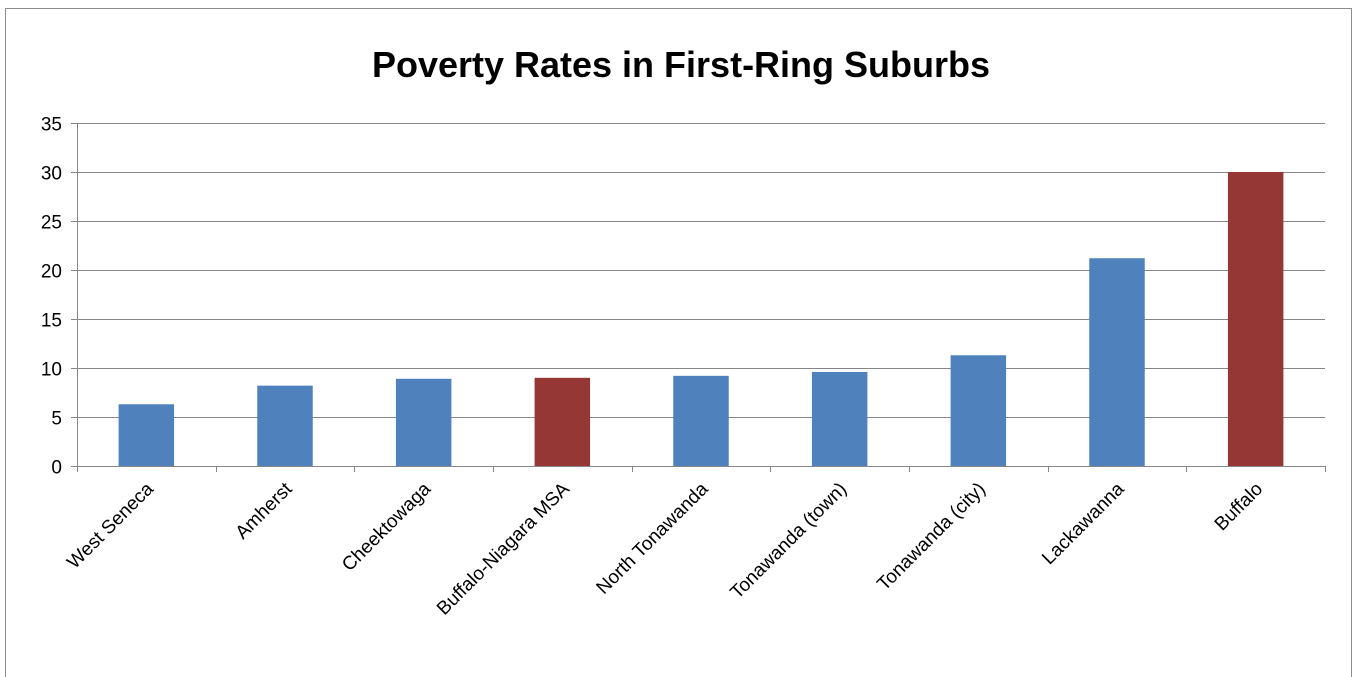 The image size is (1356, 677). Describe the element at coordinates (789, 541) in the screenshot. I see `x-category-label: Tonawanda (town)` at that location.